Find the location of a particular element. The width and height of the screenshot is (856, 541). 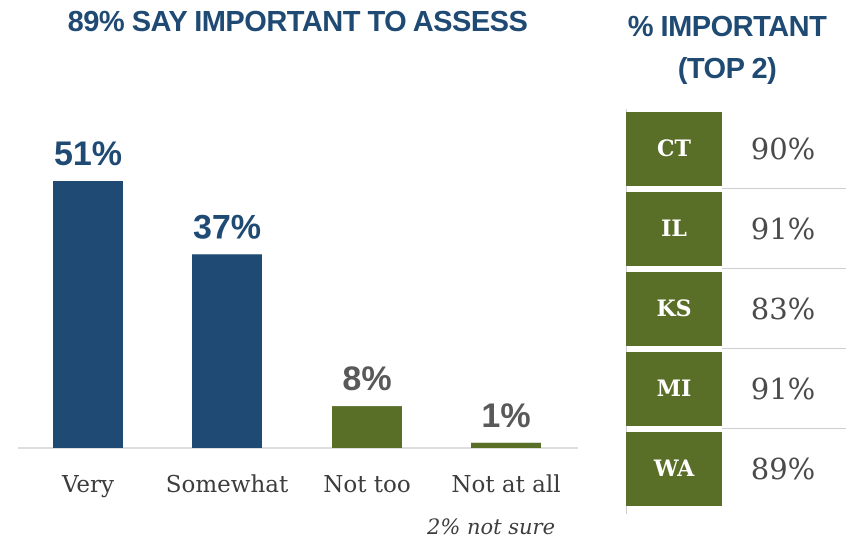

bar-value-label: 37% is located at coordinates (227, 227).